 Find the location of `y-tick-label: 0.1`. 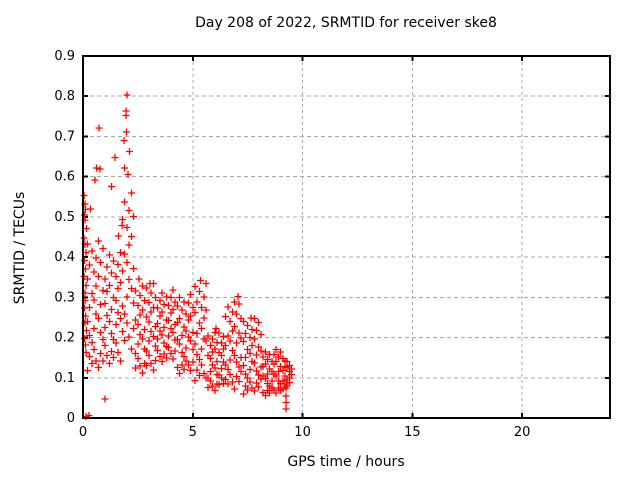

y-tick-label: 0.1 is located at coordinates (64, 378).